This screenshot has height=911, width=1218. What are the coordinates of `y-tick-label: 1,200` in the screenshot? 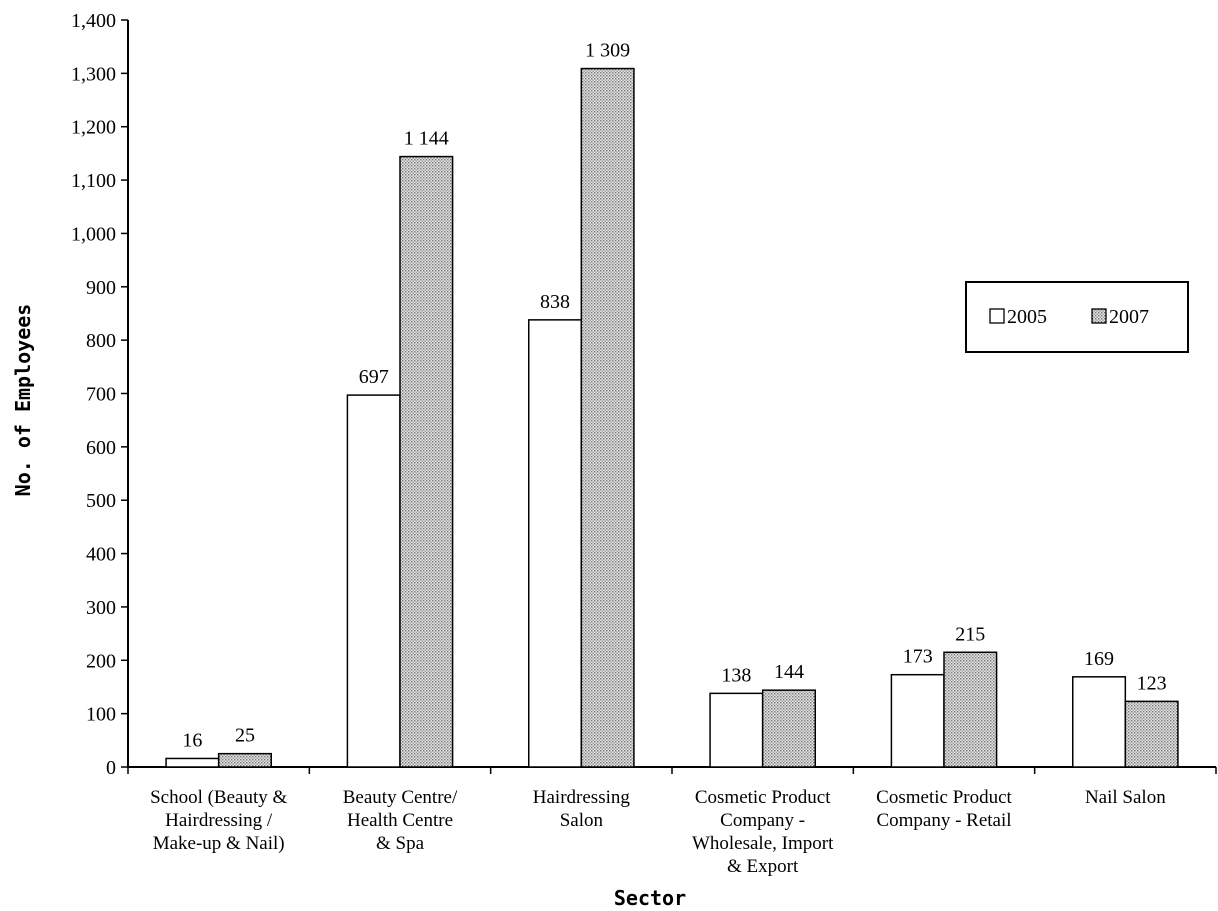 It's located at (93, 128).